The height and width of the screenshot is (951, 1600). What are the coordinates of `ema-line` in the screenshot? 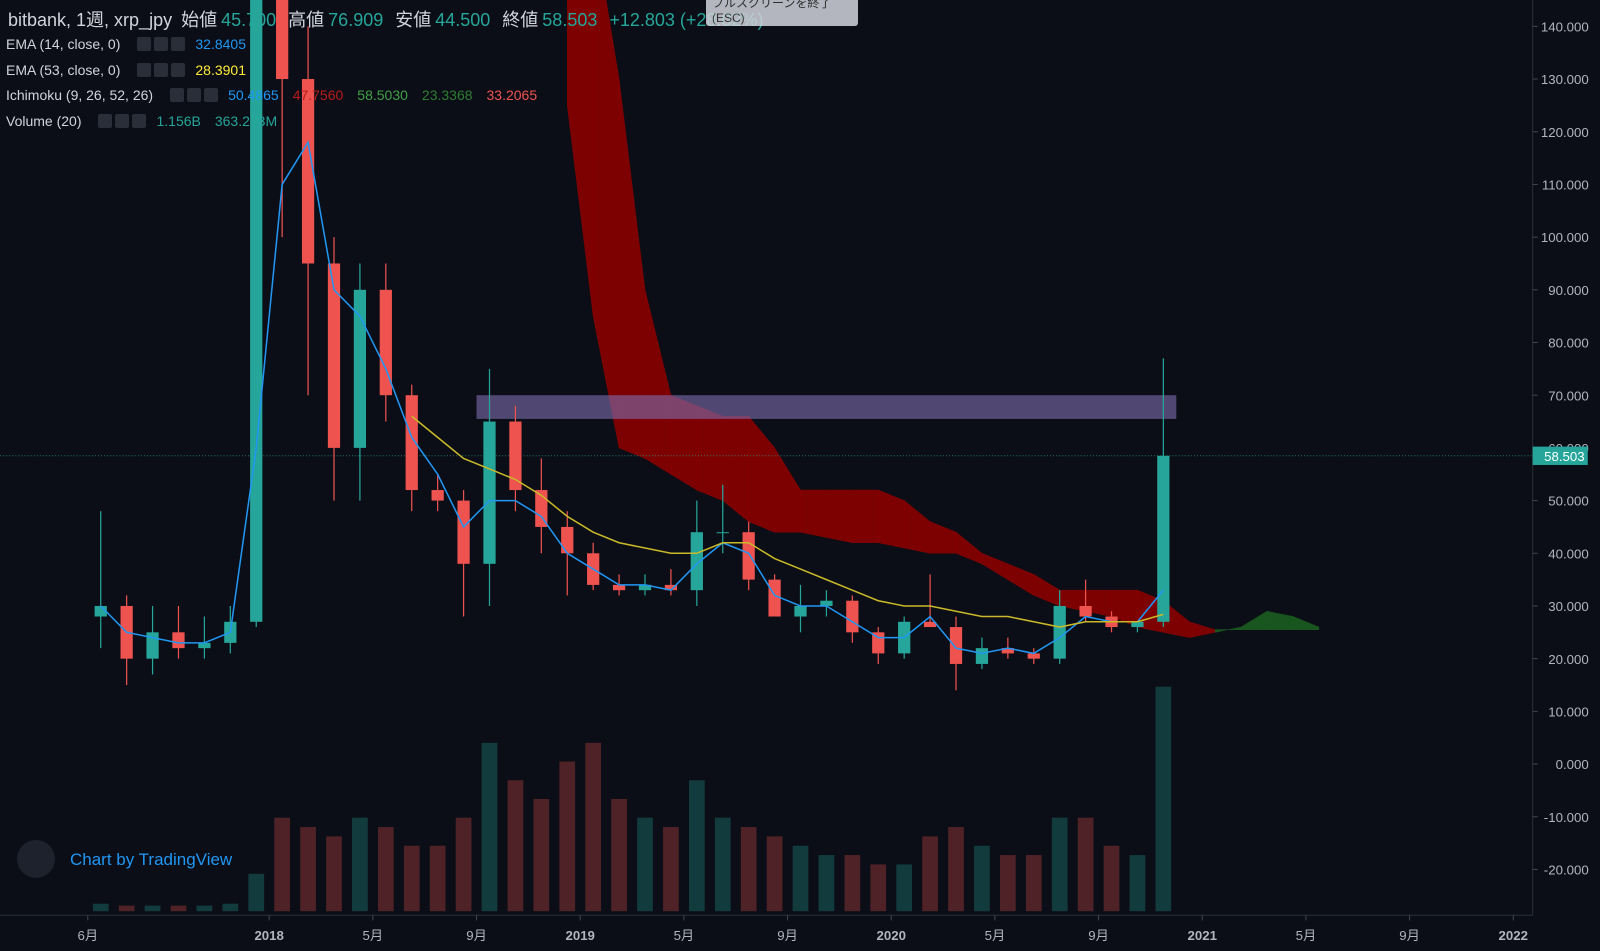 It's located at (787, 521).